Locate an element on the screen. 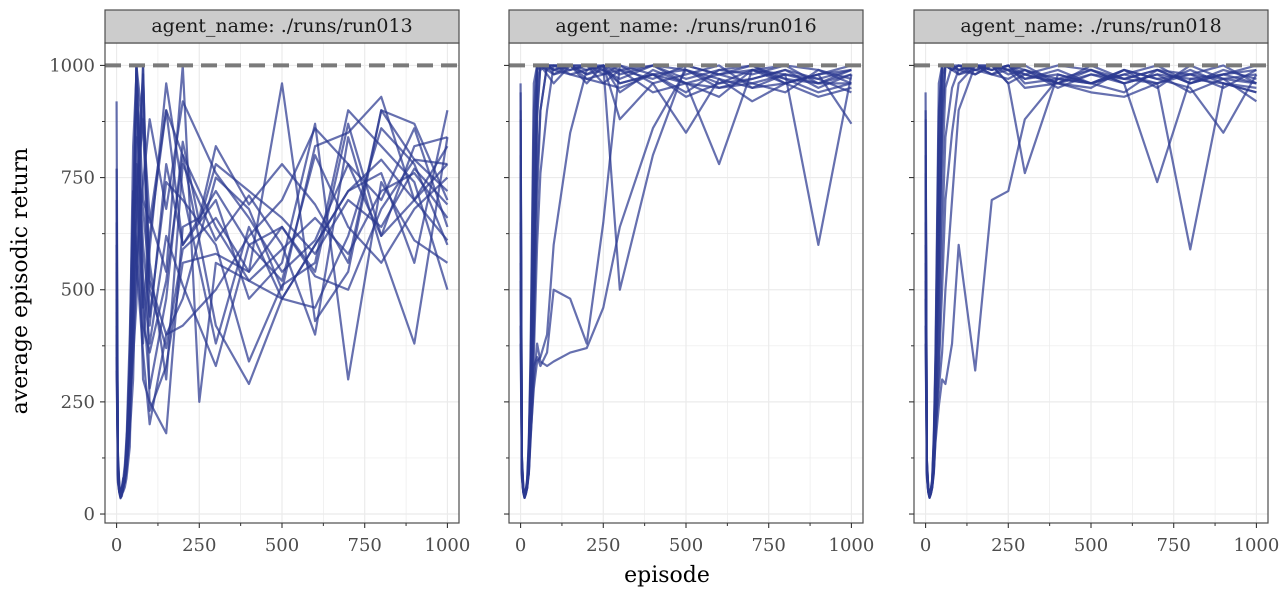 This screenshot has height=601, width=1287. y-axis-ticks: 0 250 500 750 1000 is located at coordinates (77, 290).